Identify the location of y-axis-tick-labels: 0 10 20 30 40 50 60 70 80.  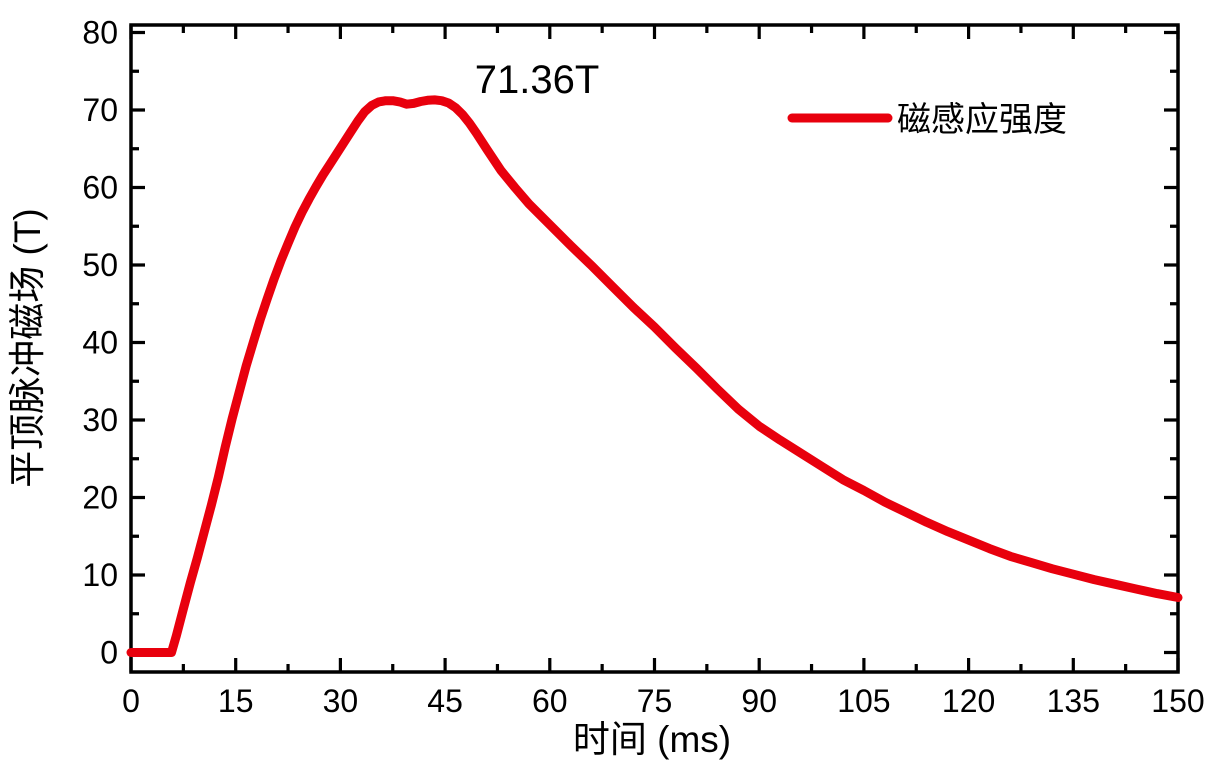
(100, 343).